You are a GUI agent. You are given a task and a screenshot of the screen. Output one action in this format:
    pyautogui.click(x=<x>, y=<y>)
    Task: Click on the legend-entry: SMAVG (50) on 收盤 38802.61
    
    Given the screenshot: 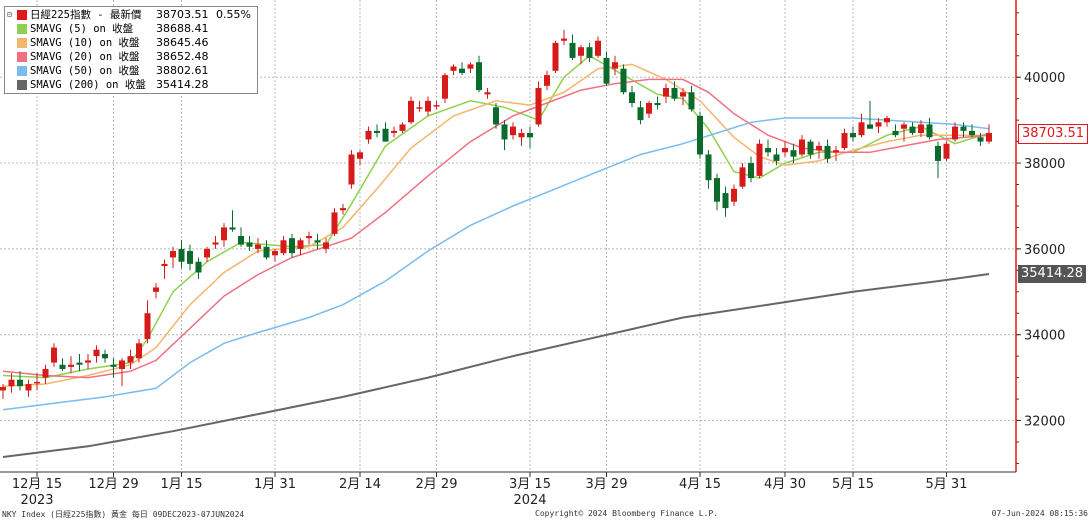 What is the action you would take?
    pyautogui.click(x=129, y=71)
    